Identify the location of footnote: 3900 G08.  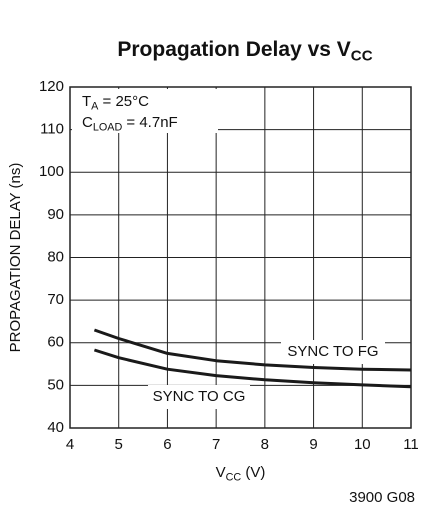
(382, 497).